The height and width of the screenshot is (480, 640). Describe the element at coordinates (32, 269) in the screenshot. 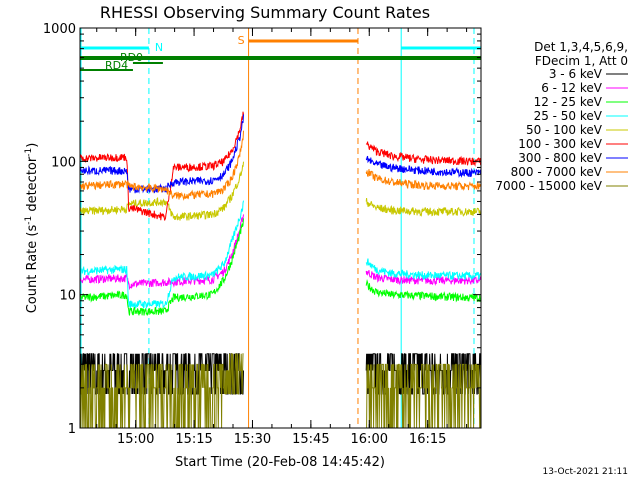

I see `y-axis-label-part-1: Count Rate (s` at that location.